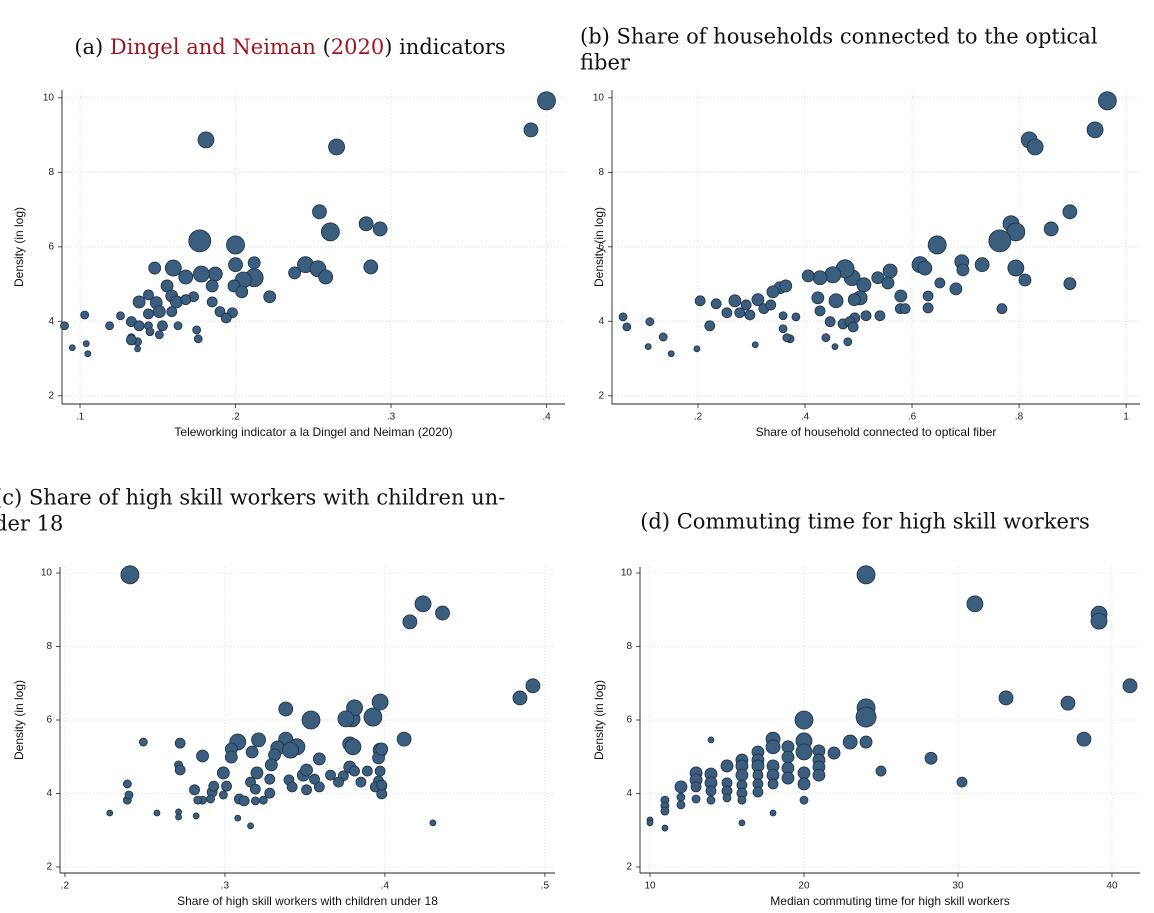 The height and width of the screenshot is (913, 1154). Describe the element at coordinates (213, 47) in the screenshot. I see `title-part: Dingel and Neiman` at that location.